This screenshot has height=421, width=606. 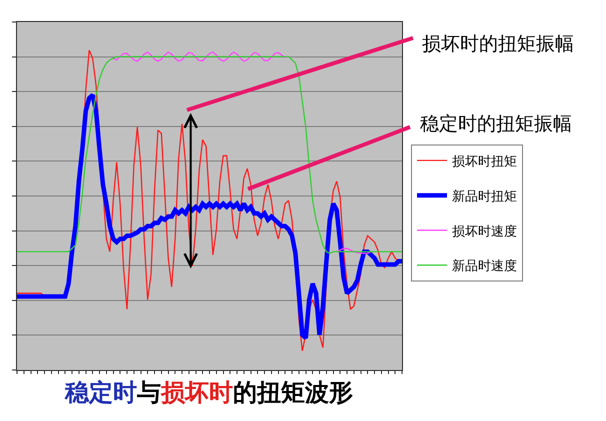 What do you see at coordinates (484, 266) in the screenshot?
I see `legend-label: 新品时速度` at bounding box center [484, 266].